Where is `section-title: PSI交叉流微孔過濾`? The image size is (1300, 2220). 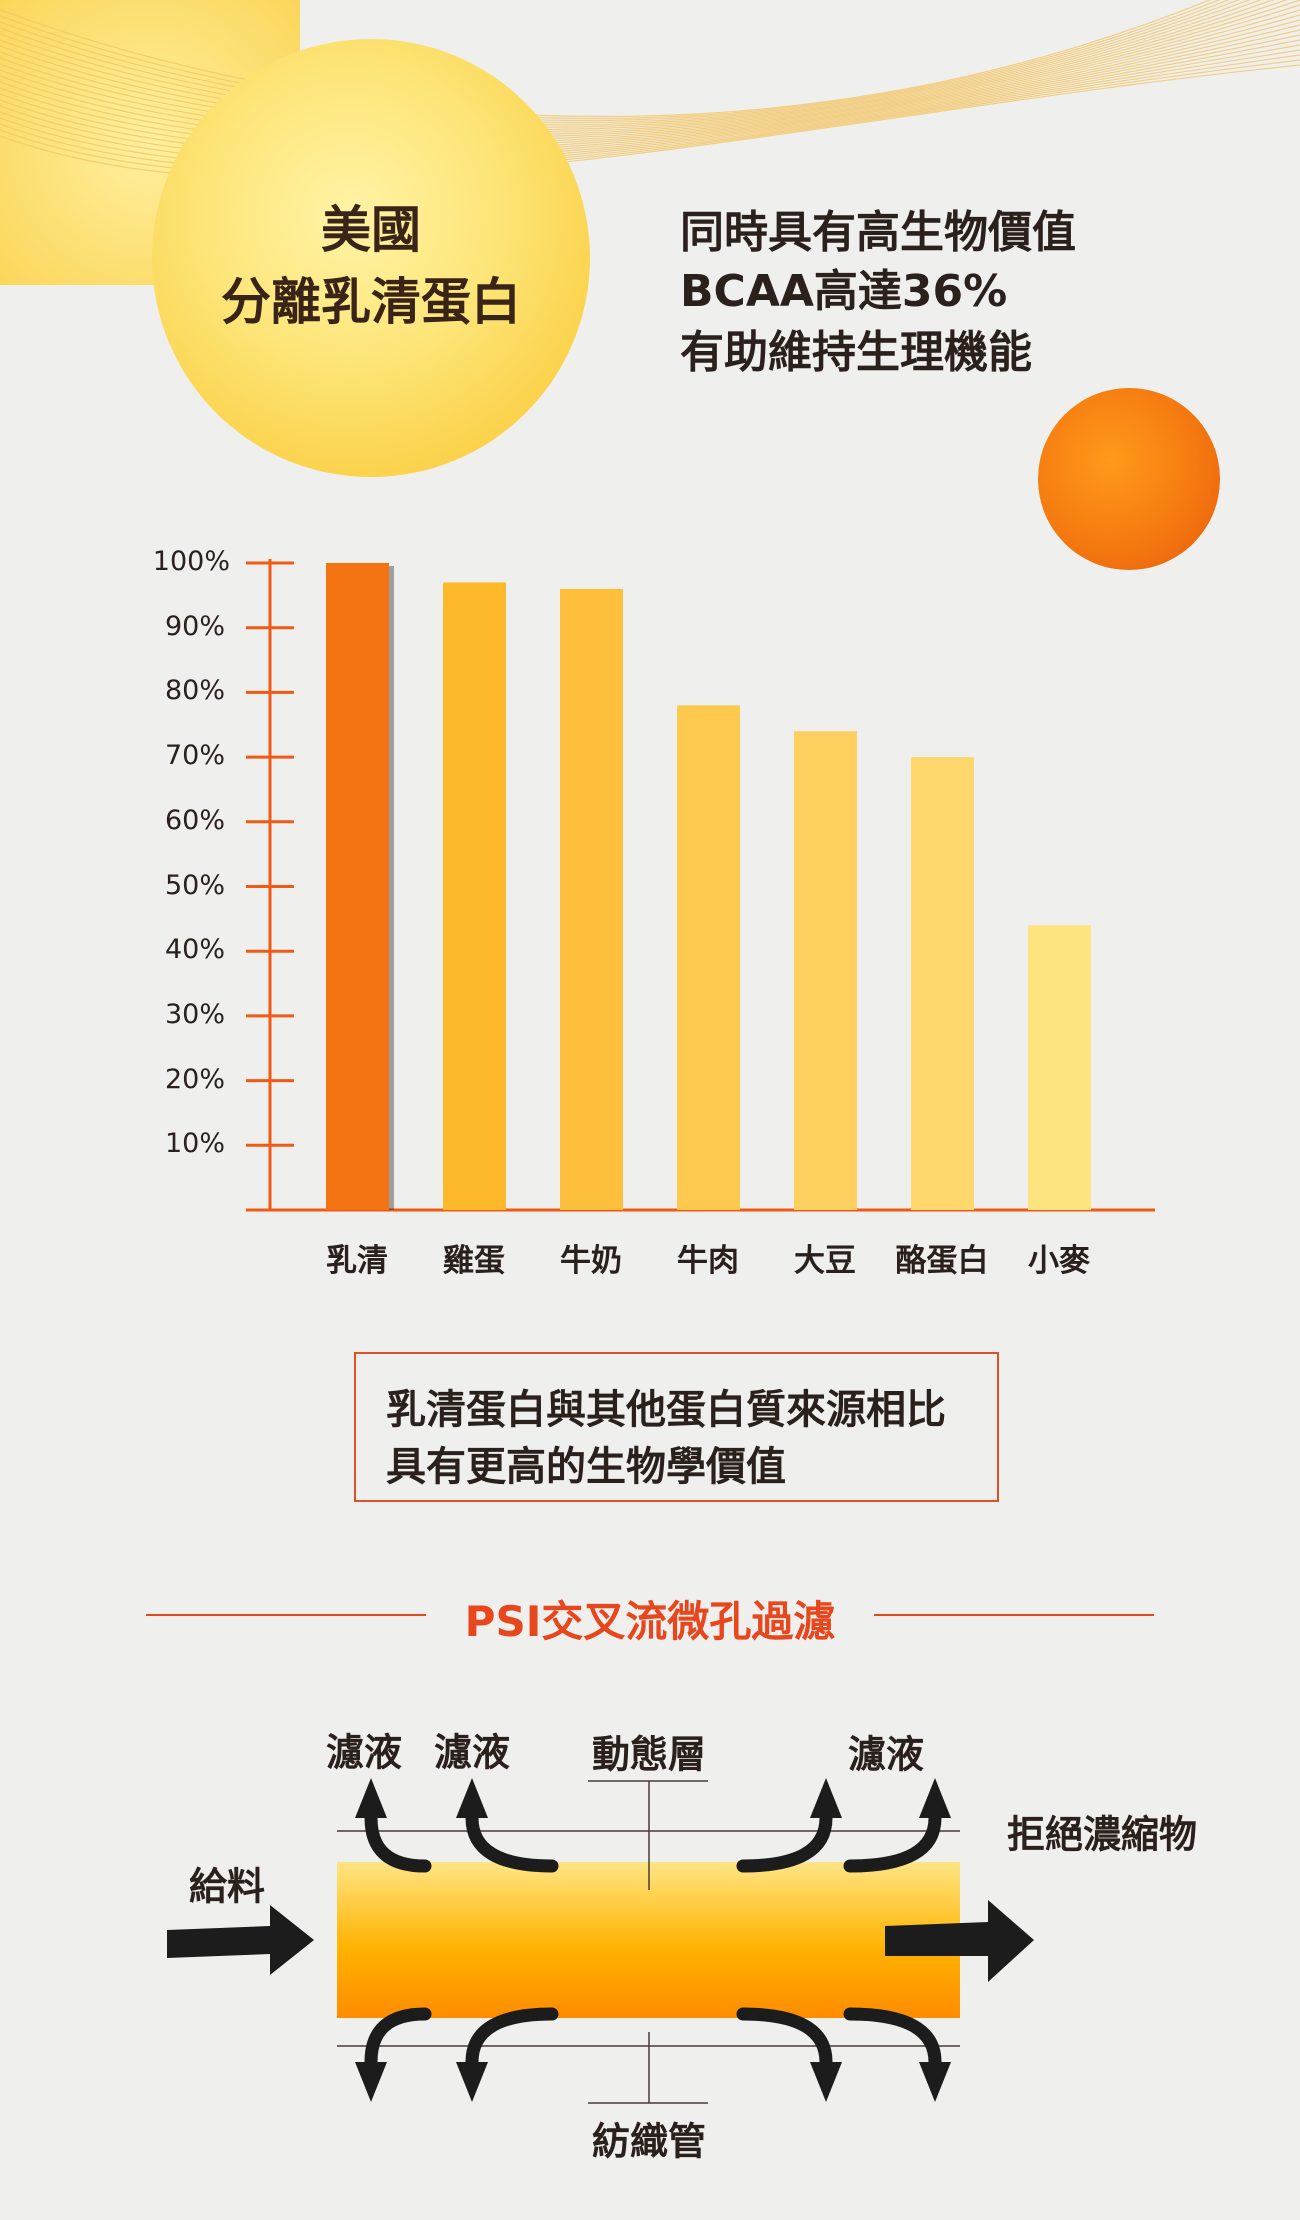 section-title: PSI交叉流微孔過濾 is located at coordinates (650, 1621).